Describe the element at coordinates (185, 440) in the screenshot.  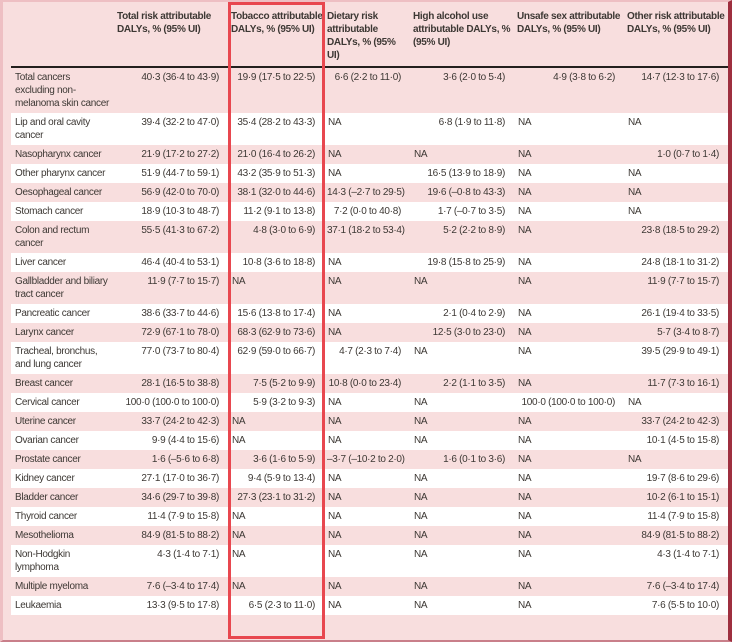
I see `value-cell-total: 9·9 (4·4 to 15·6)` at that location.